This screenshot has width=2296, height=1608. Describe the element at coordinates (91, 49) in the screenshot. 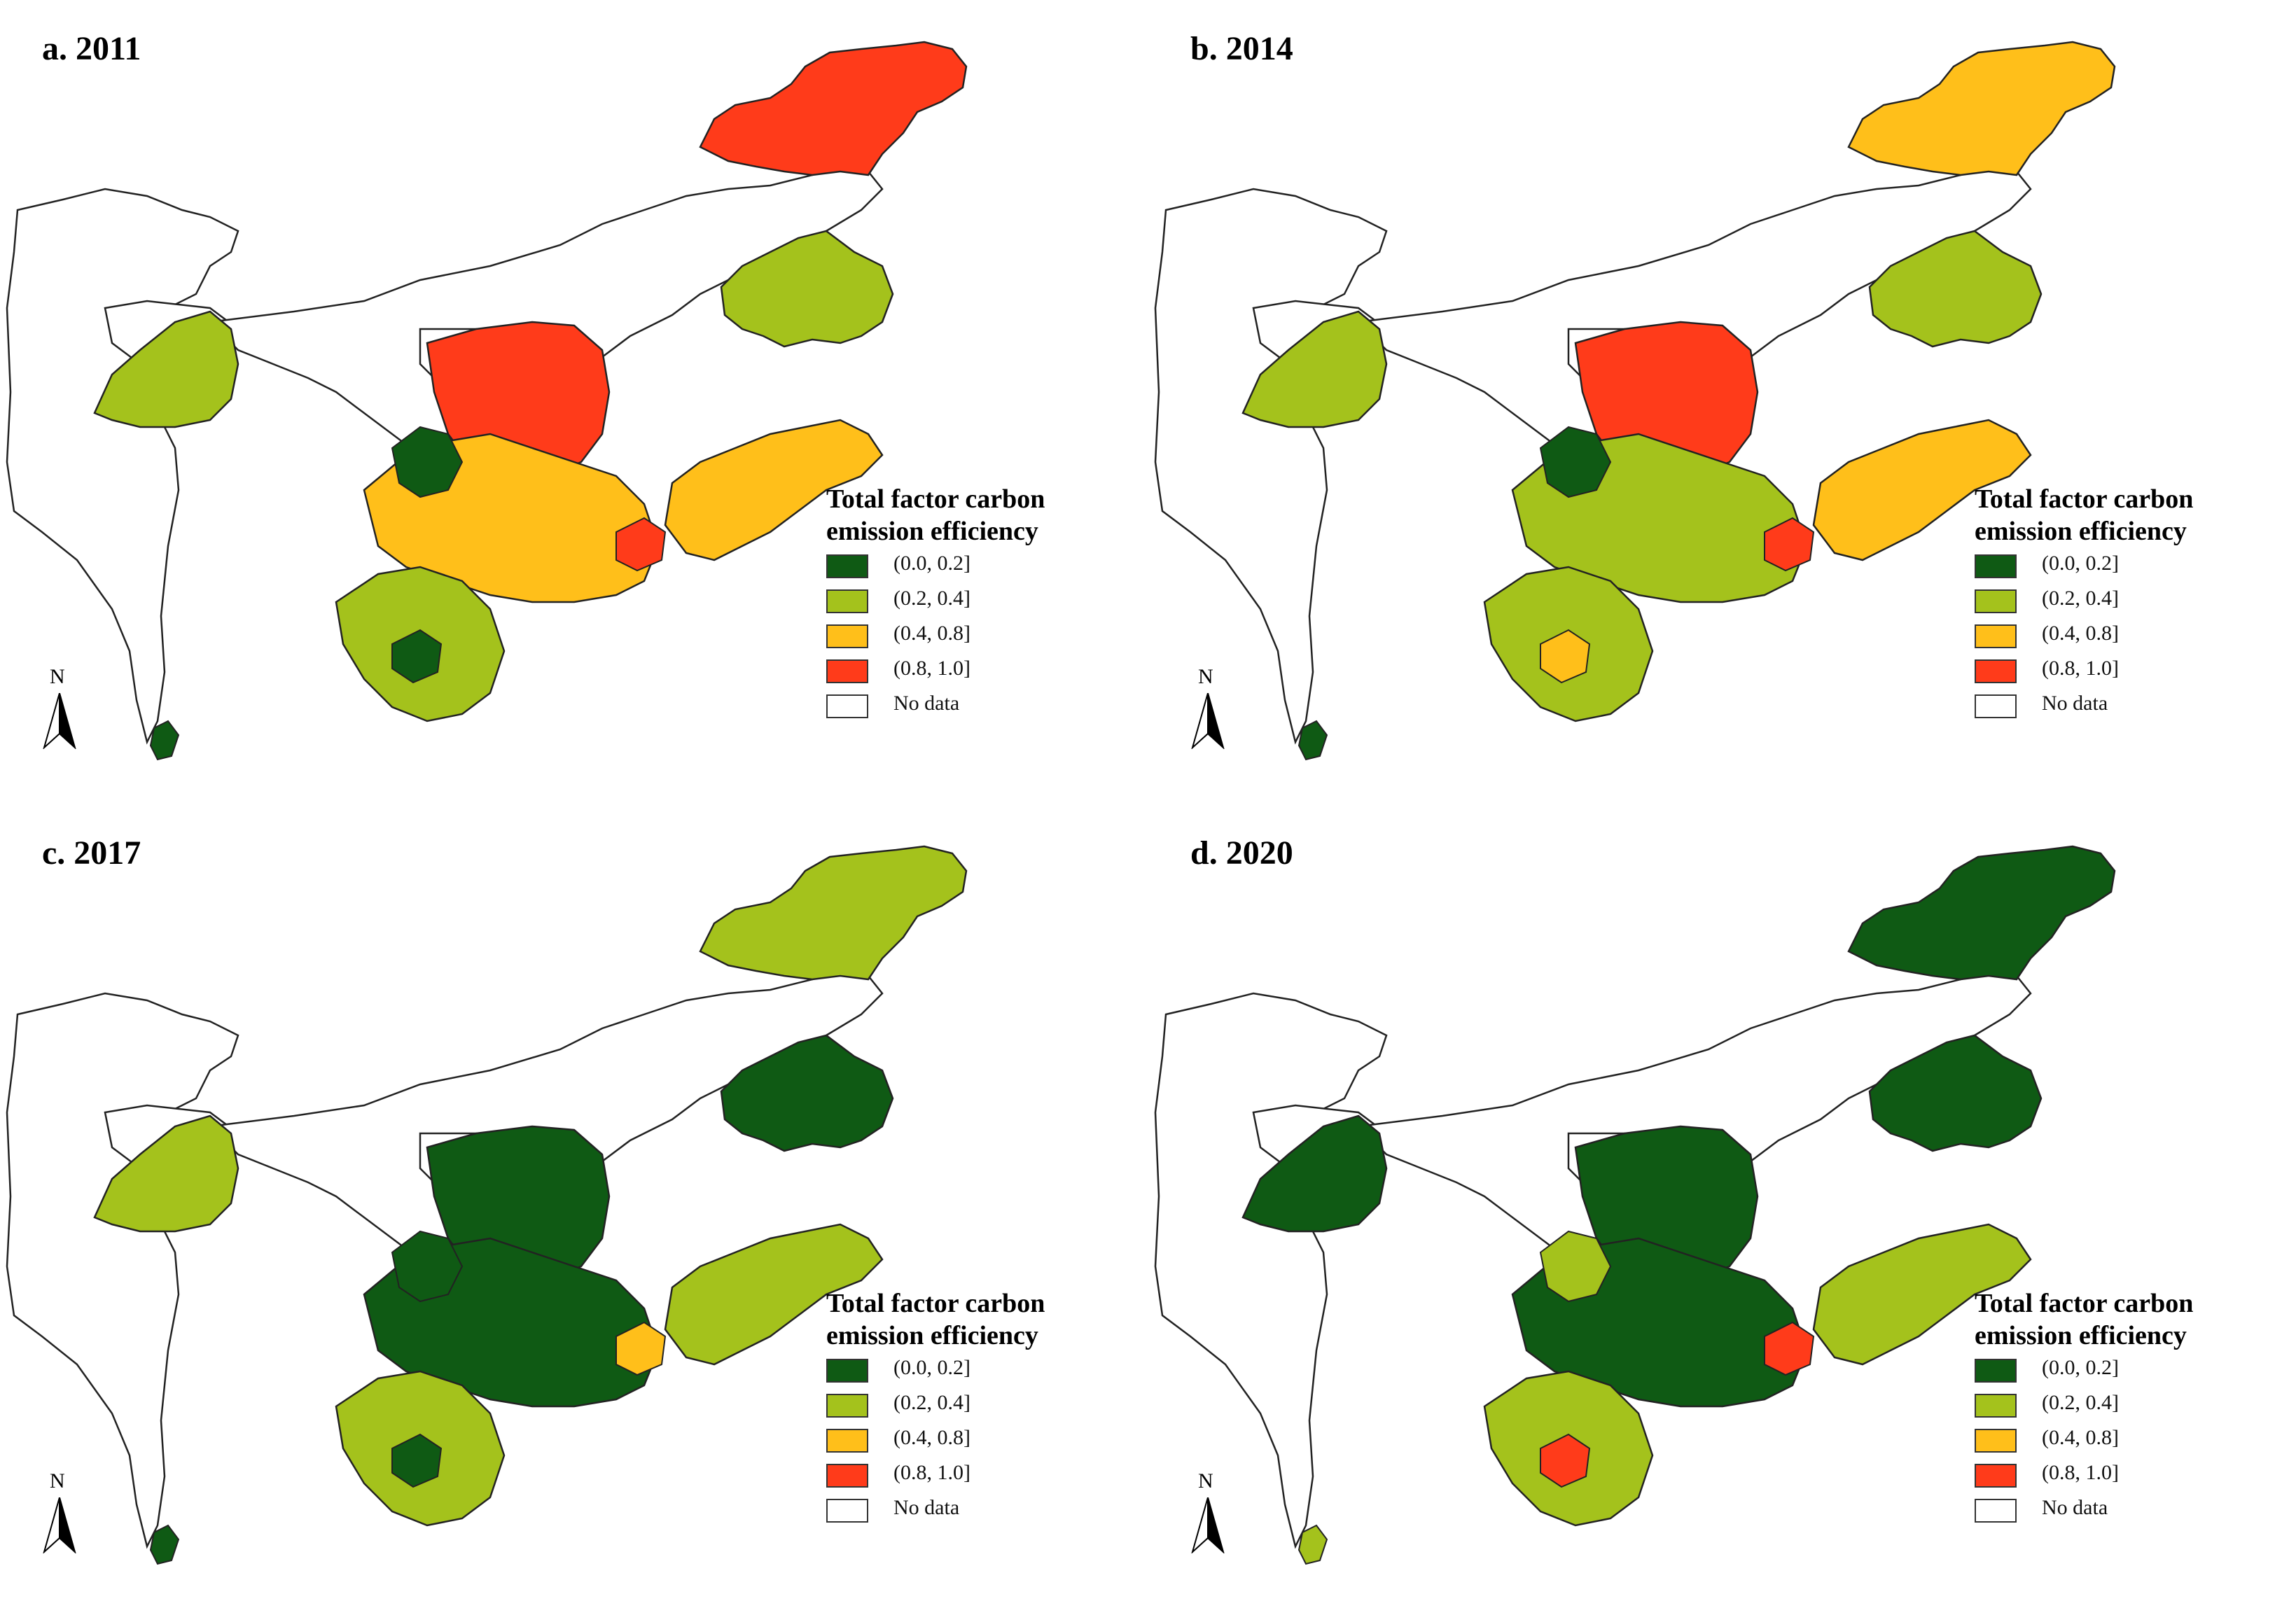

I see `panel-title: a. 2011` at that location.